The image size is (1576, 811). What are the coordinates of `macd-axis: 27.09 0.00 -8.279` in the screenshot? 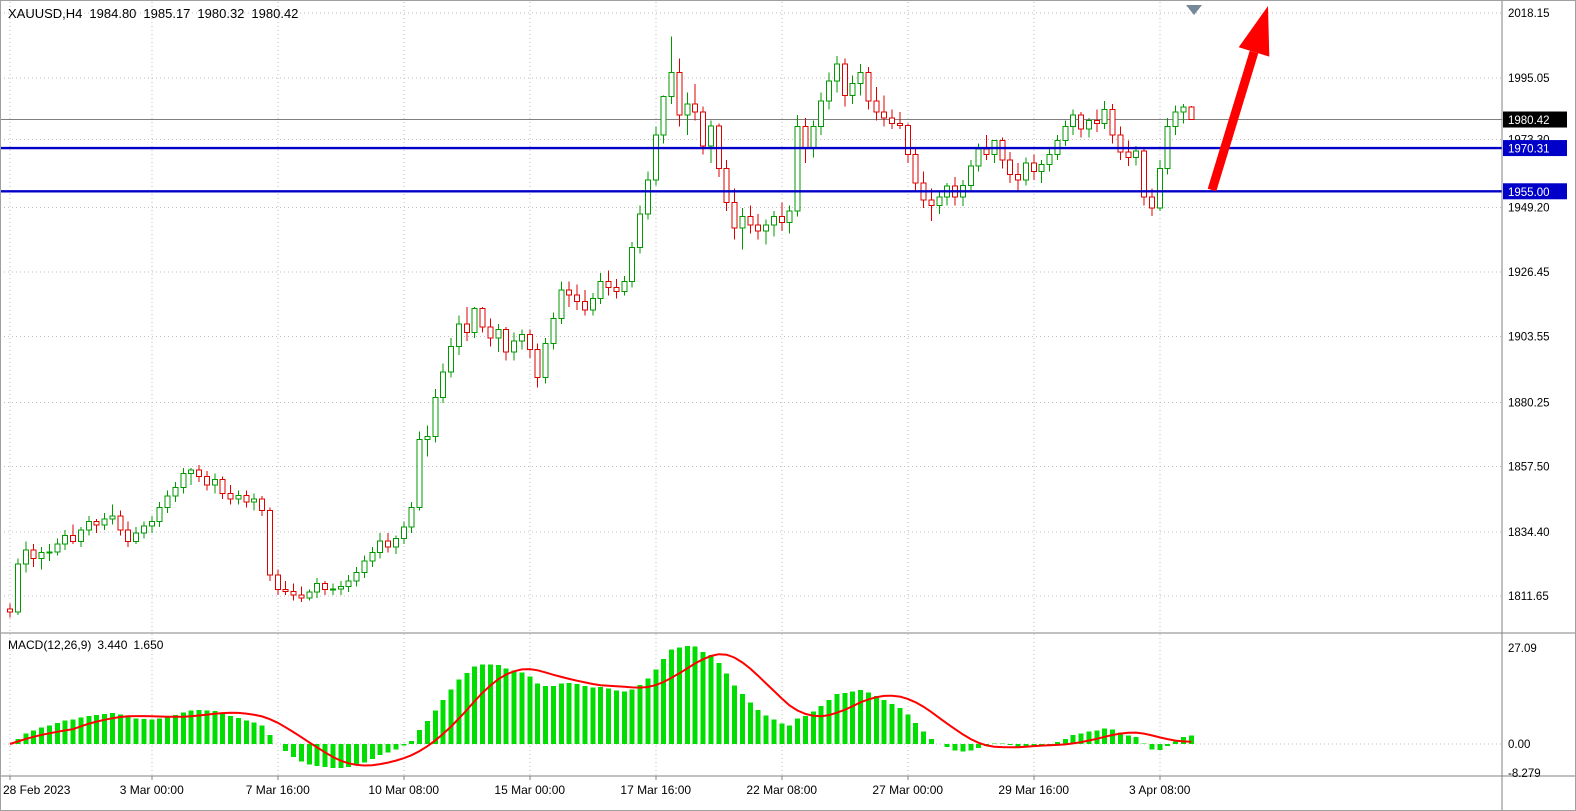 It's located at (1524, 711).